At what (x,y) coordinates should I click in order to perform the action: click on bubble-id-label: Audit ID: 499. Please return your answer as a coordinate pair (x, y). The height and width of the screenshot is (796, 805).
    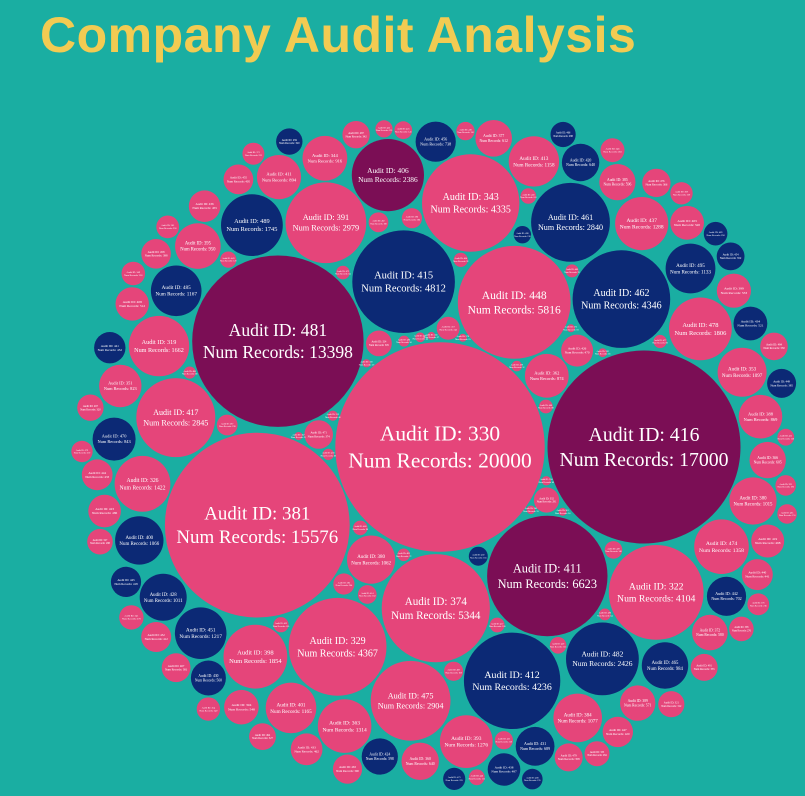
    Looking at the image, I should click on (517, 365).